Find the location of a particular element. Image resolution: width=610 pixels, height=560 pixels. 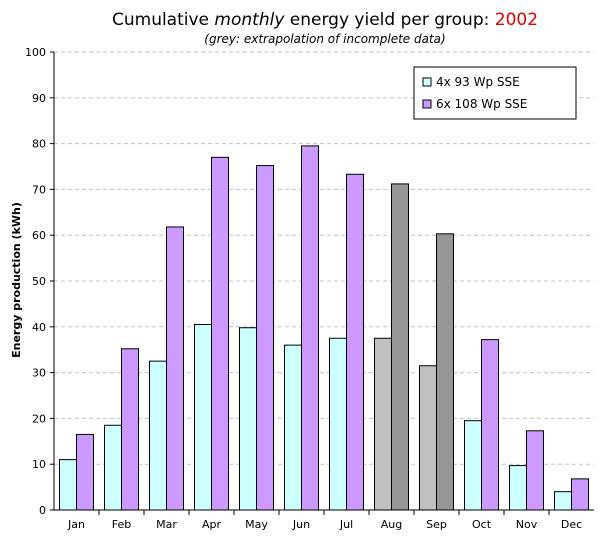

y-tick-label: 50 is located at coordinates (39, 281).